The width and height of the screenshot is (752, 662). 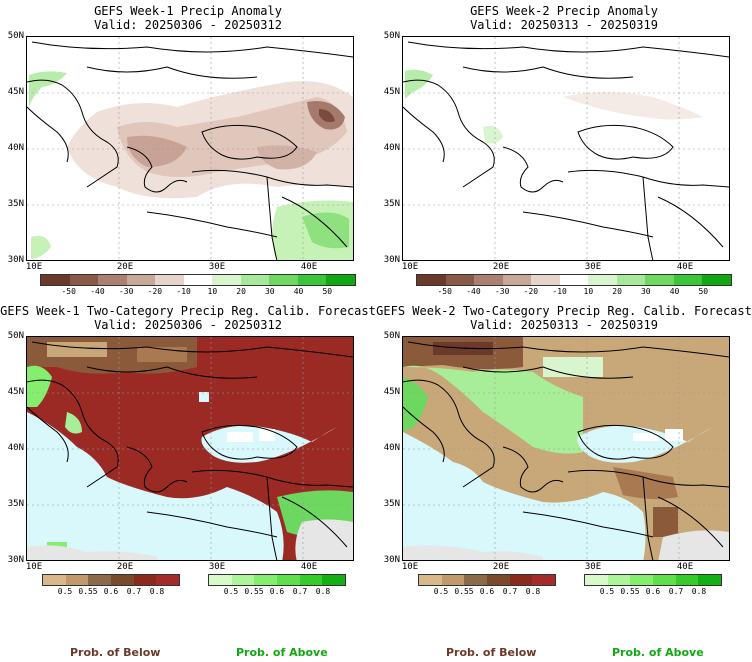 What do you see at coordinates (564, 11) in the screenshot?
I see `panel-title: GEFS Week-2 Precip Anomaly` at bounding box center [564, 11].